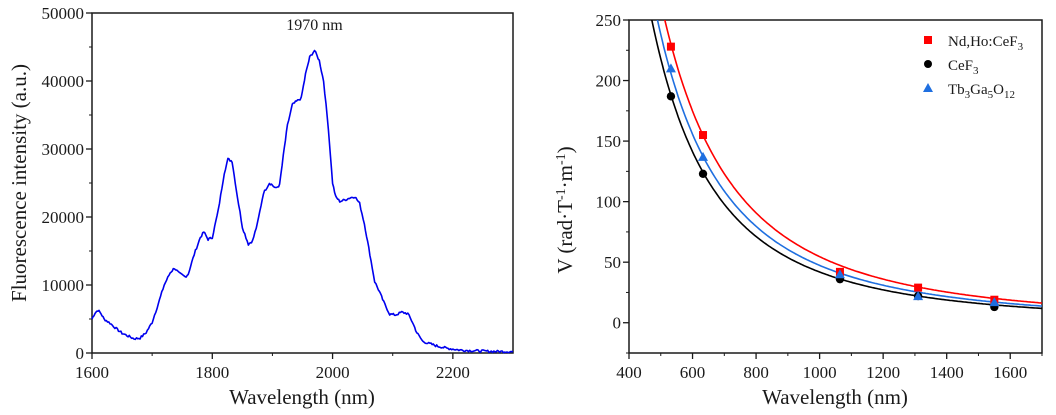  Describe the element at coordinates (609, 202) in the screenshot. I see `y-tick-label: 100` at that location.